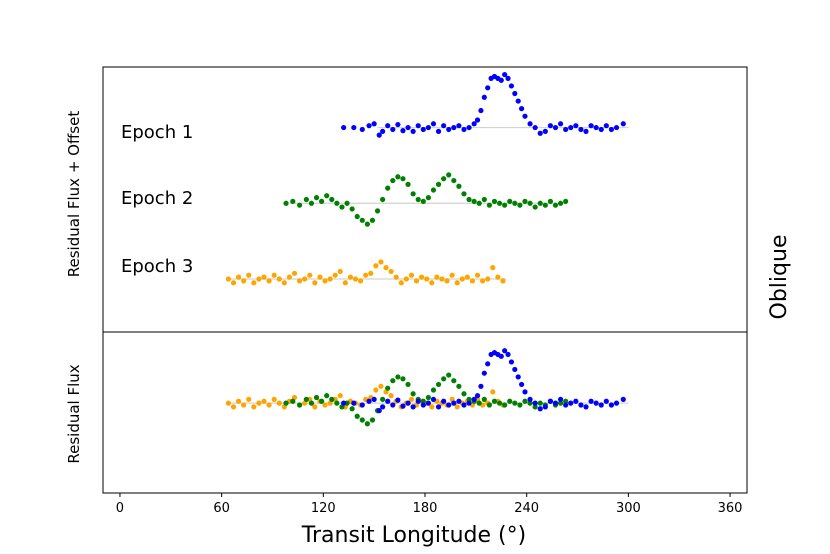 Image resolution: width=830 pixels, height=554 pixels. I want to click on epoch-3-label: Epoch 3, so click(157, 266).